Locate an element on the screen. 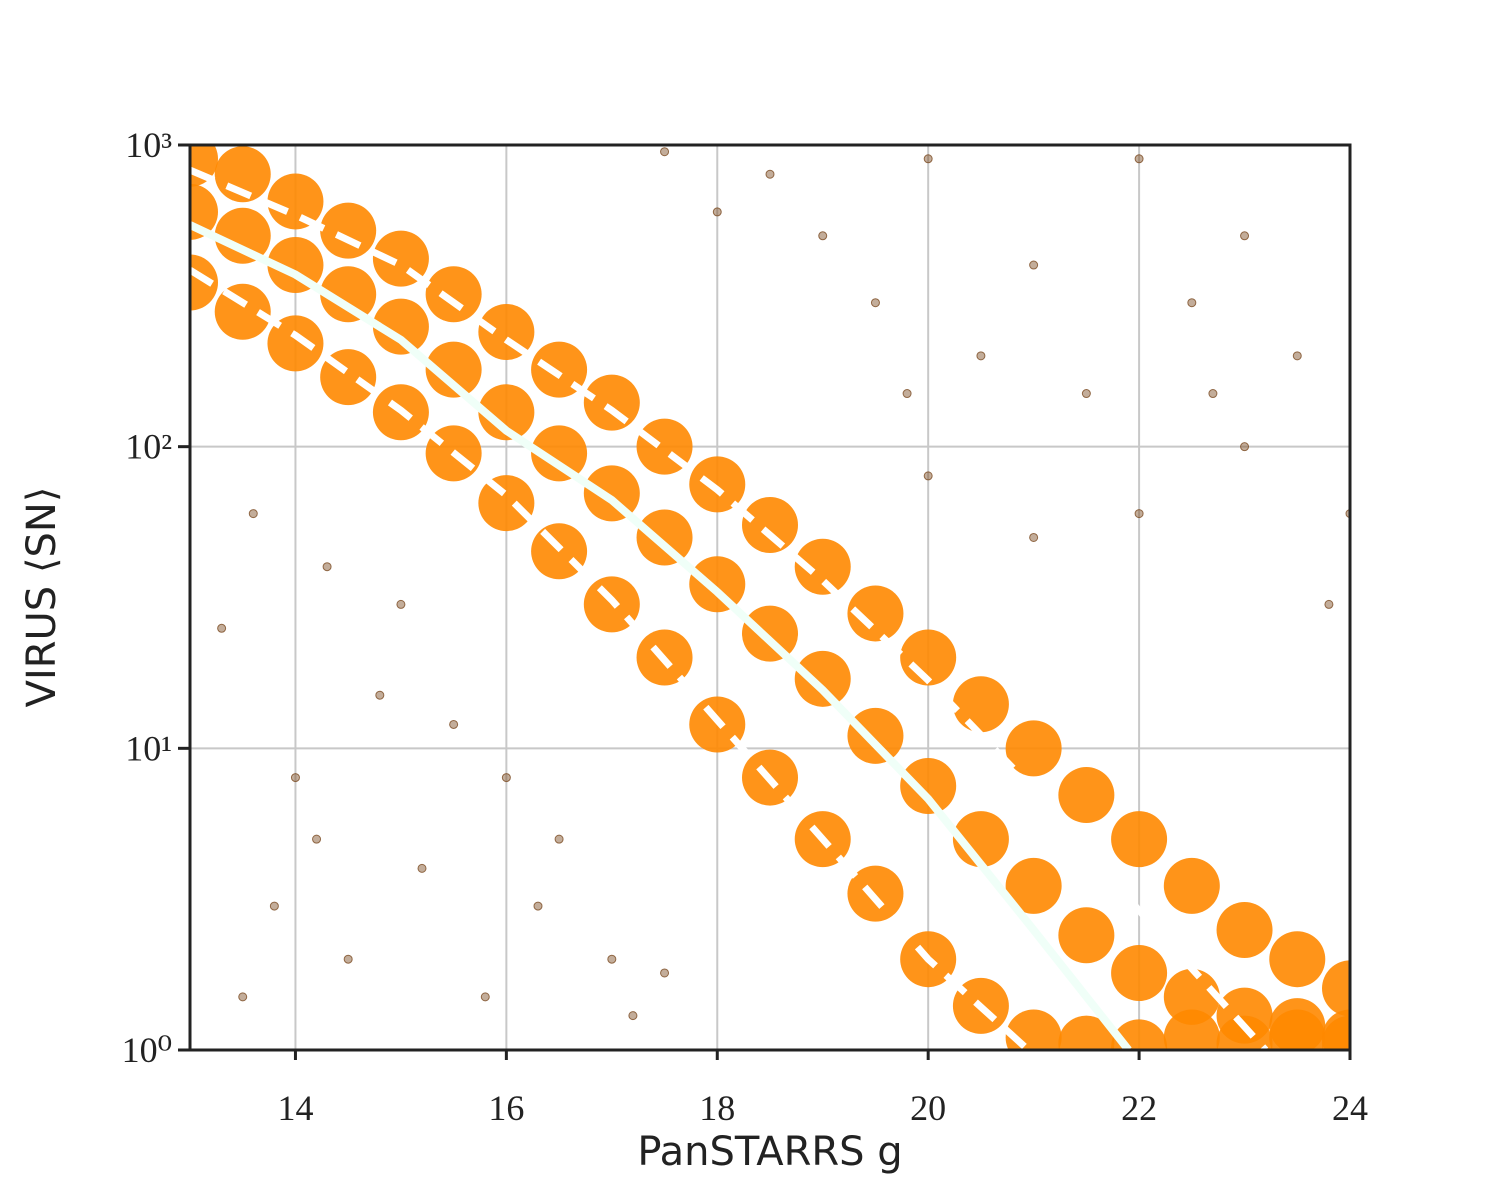  x-tick-label: 14 is located at coordinates (295, 1108).